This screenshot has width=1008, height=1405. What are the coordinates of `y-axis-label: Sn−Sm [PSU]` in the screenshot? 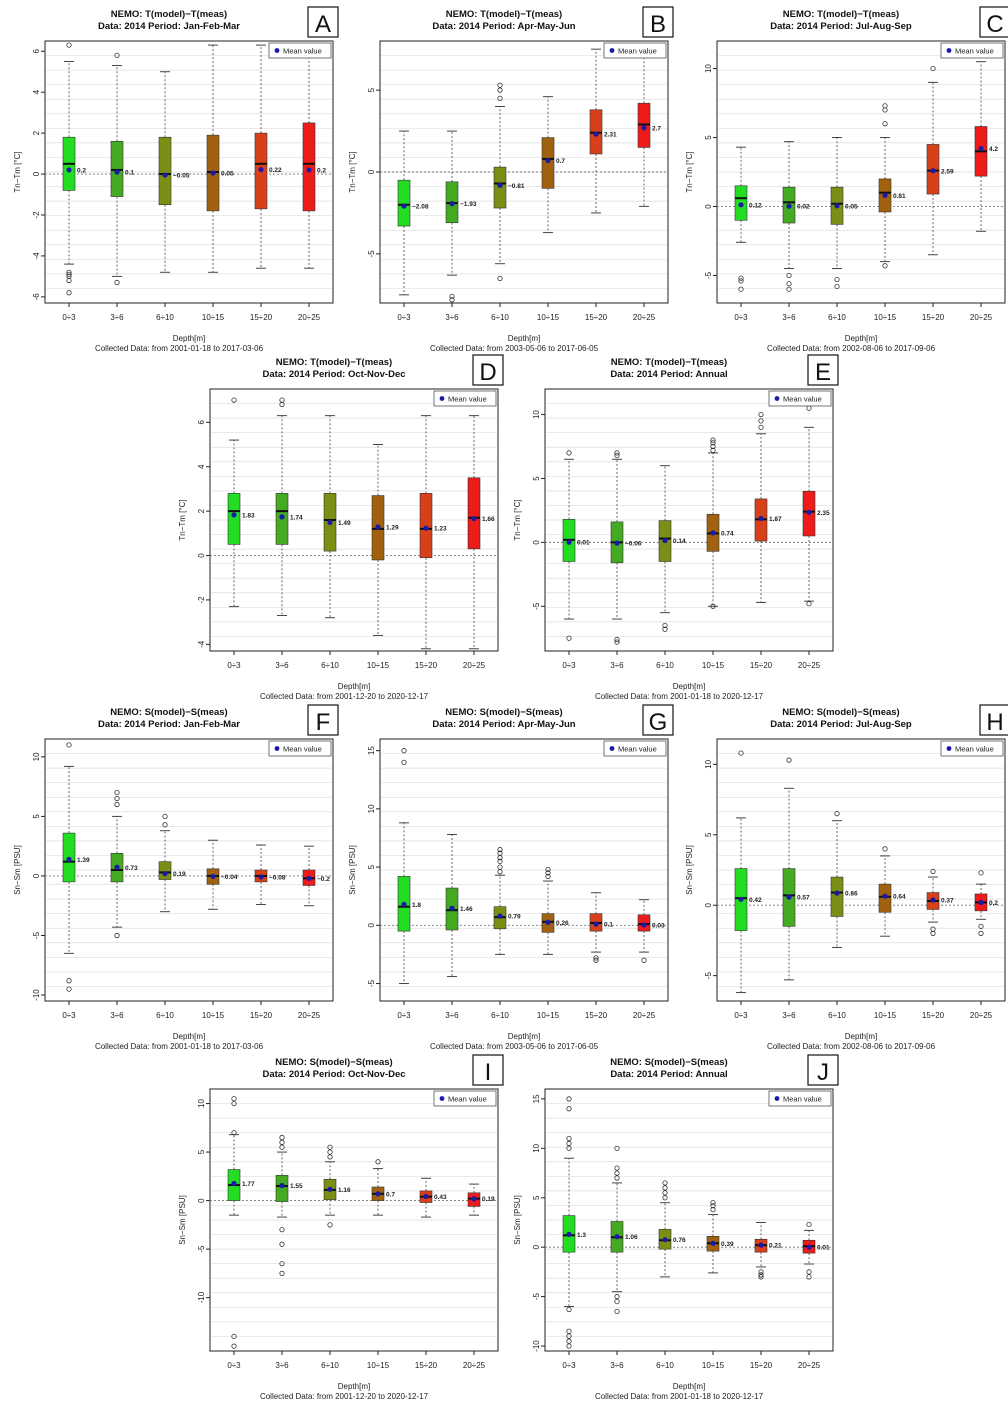 It's located at (352, 870).